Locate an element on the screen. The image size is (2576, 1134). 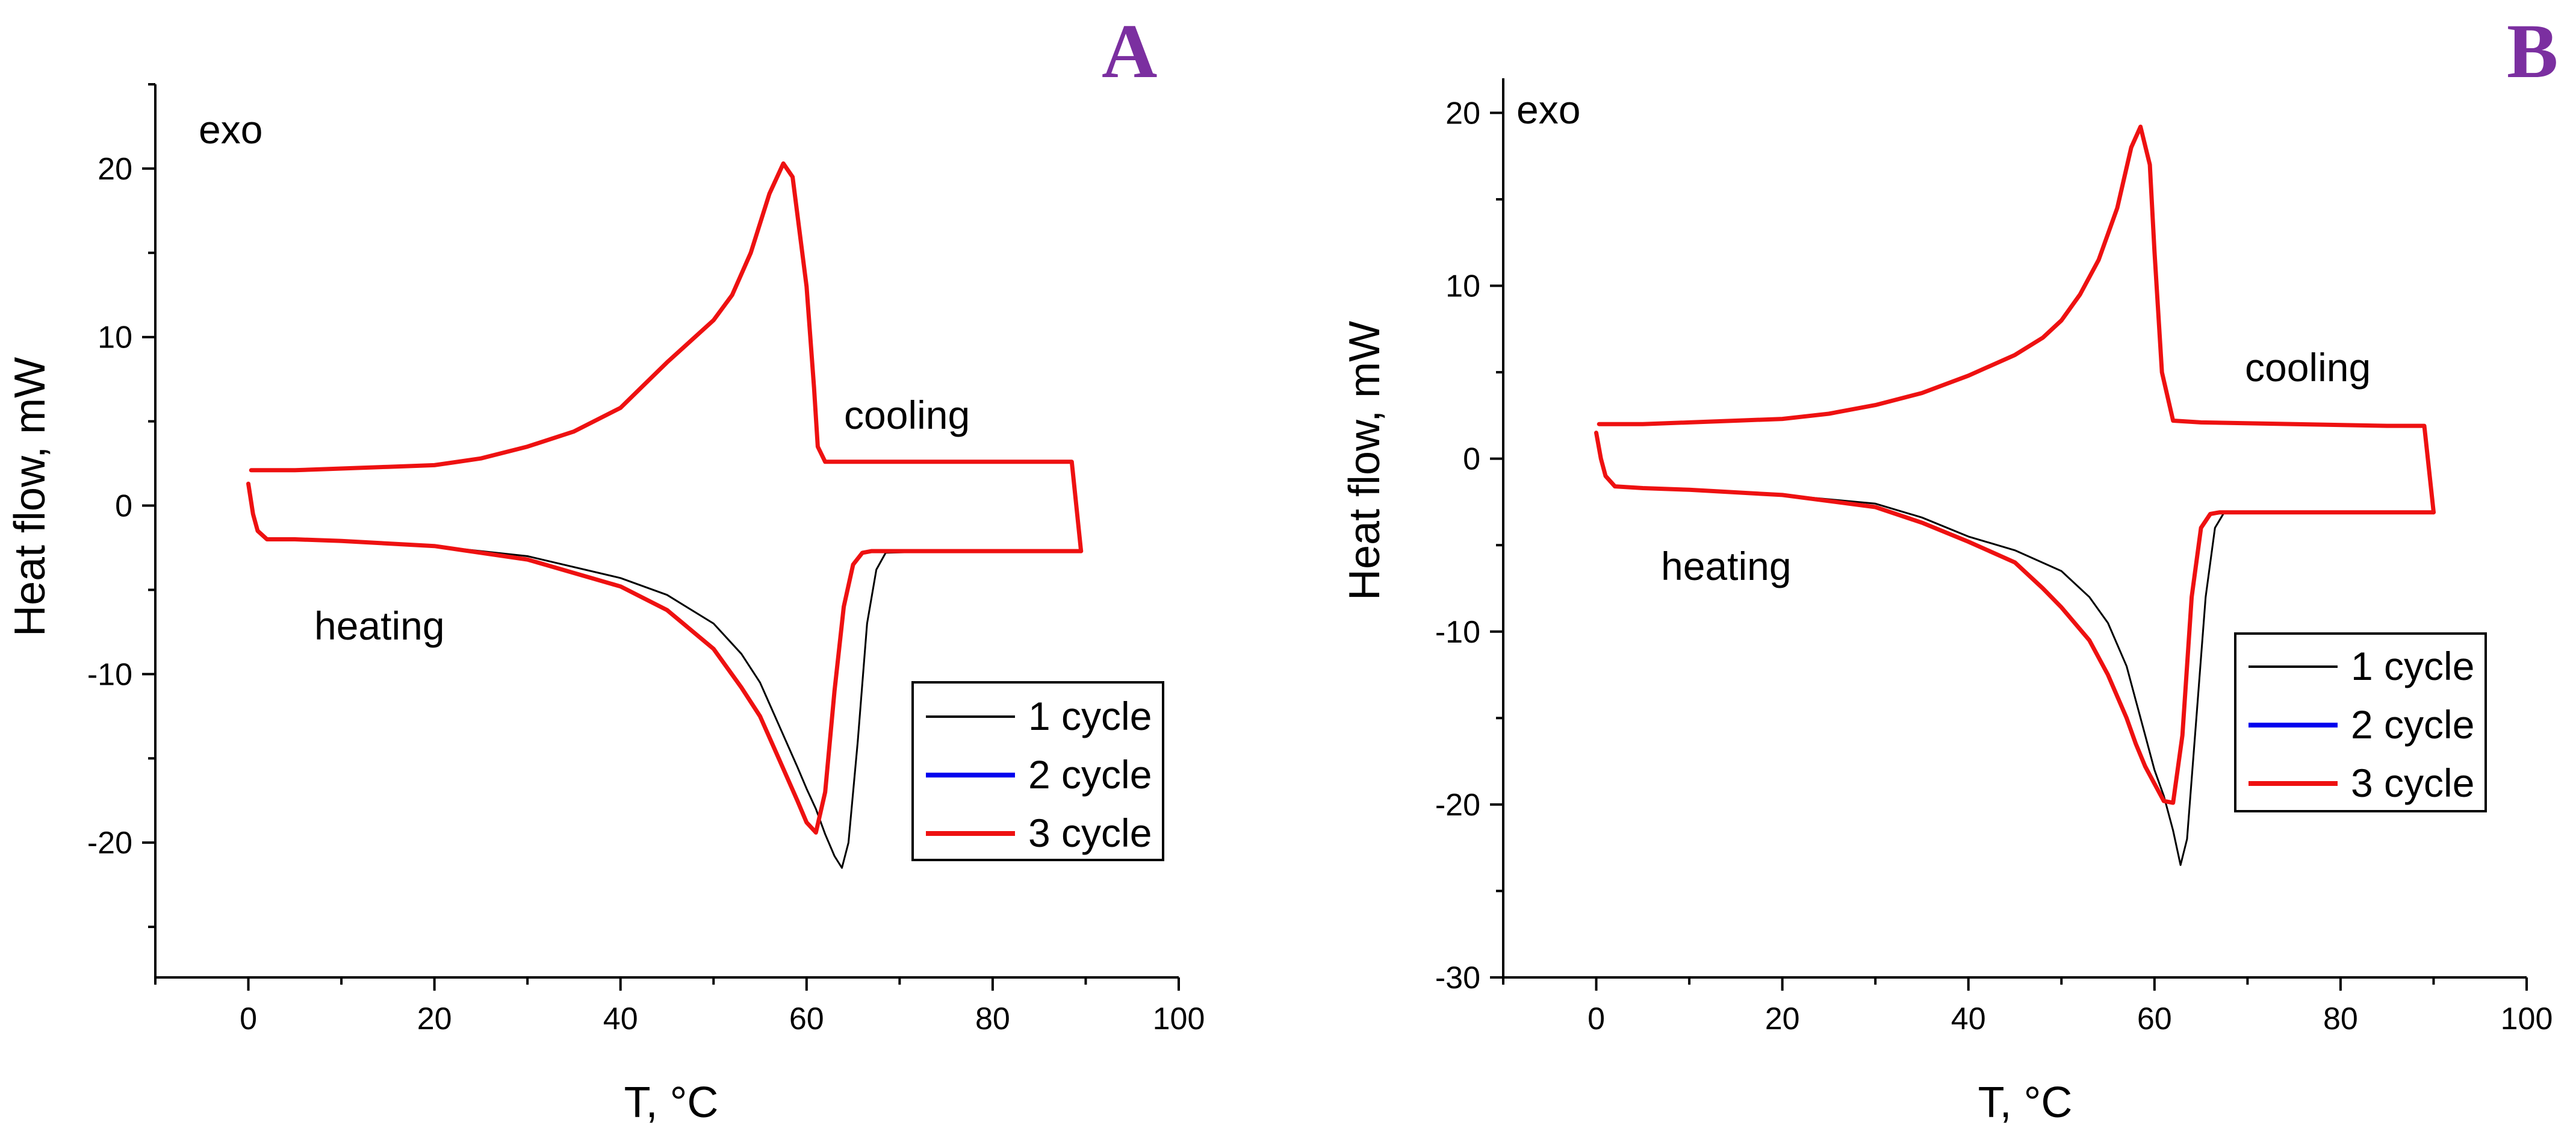
panel-letter-a: A is located at coordinates (1129, 51).